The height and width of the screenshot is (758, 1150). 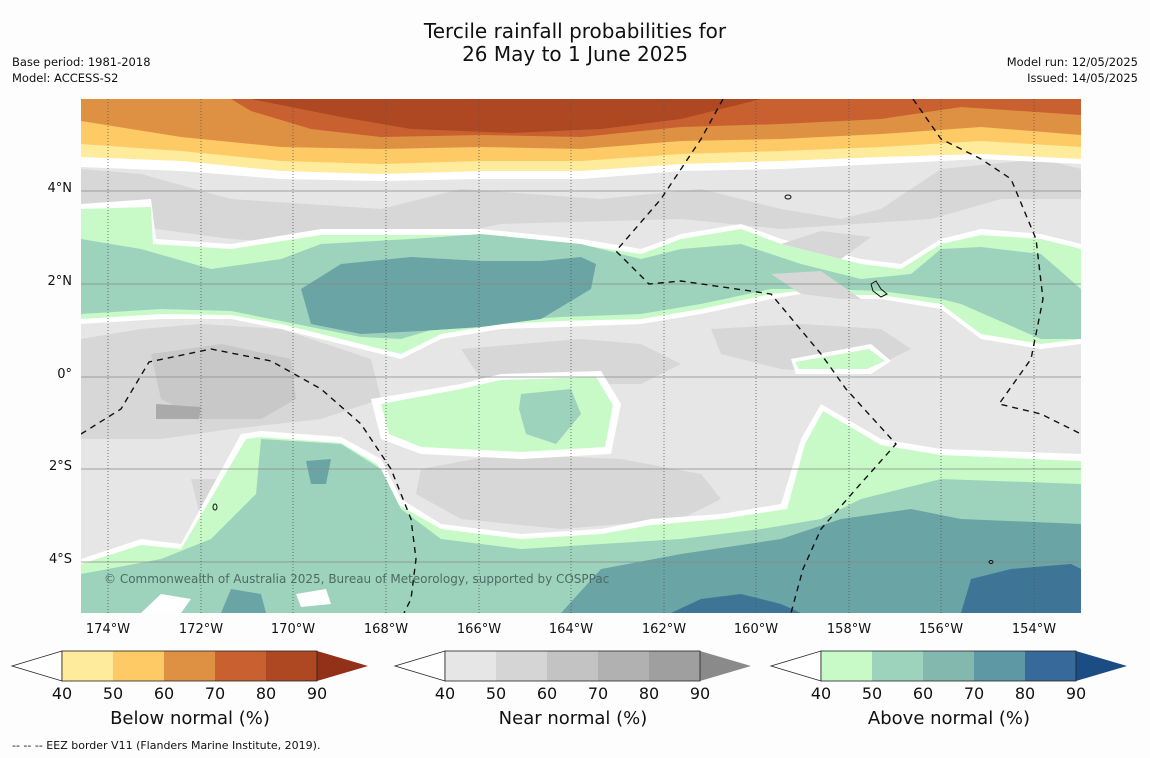 I want to click on lat-label-2s: 2°S, so click(x=60, y=466).